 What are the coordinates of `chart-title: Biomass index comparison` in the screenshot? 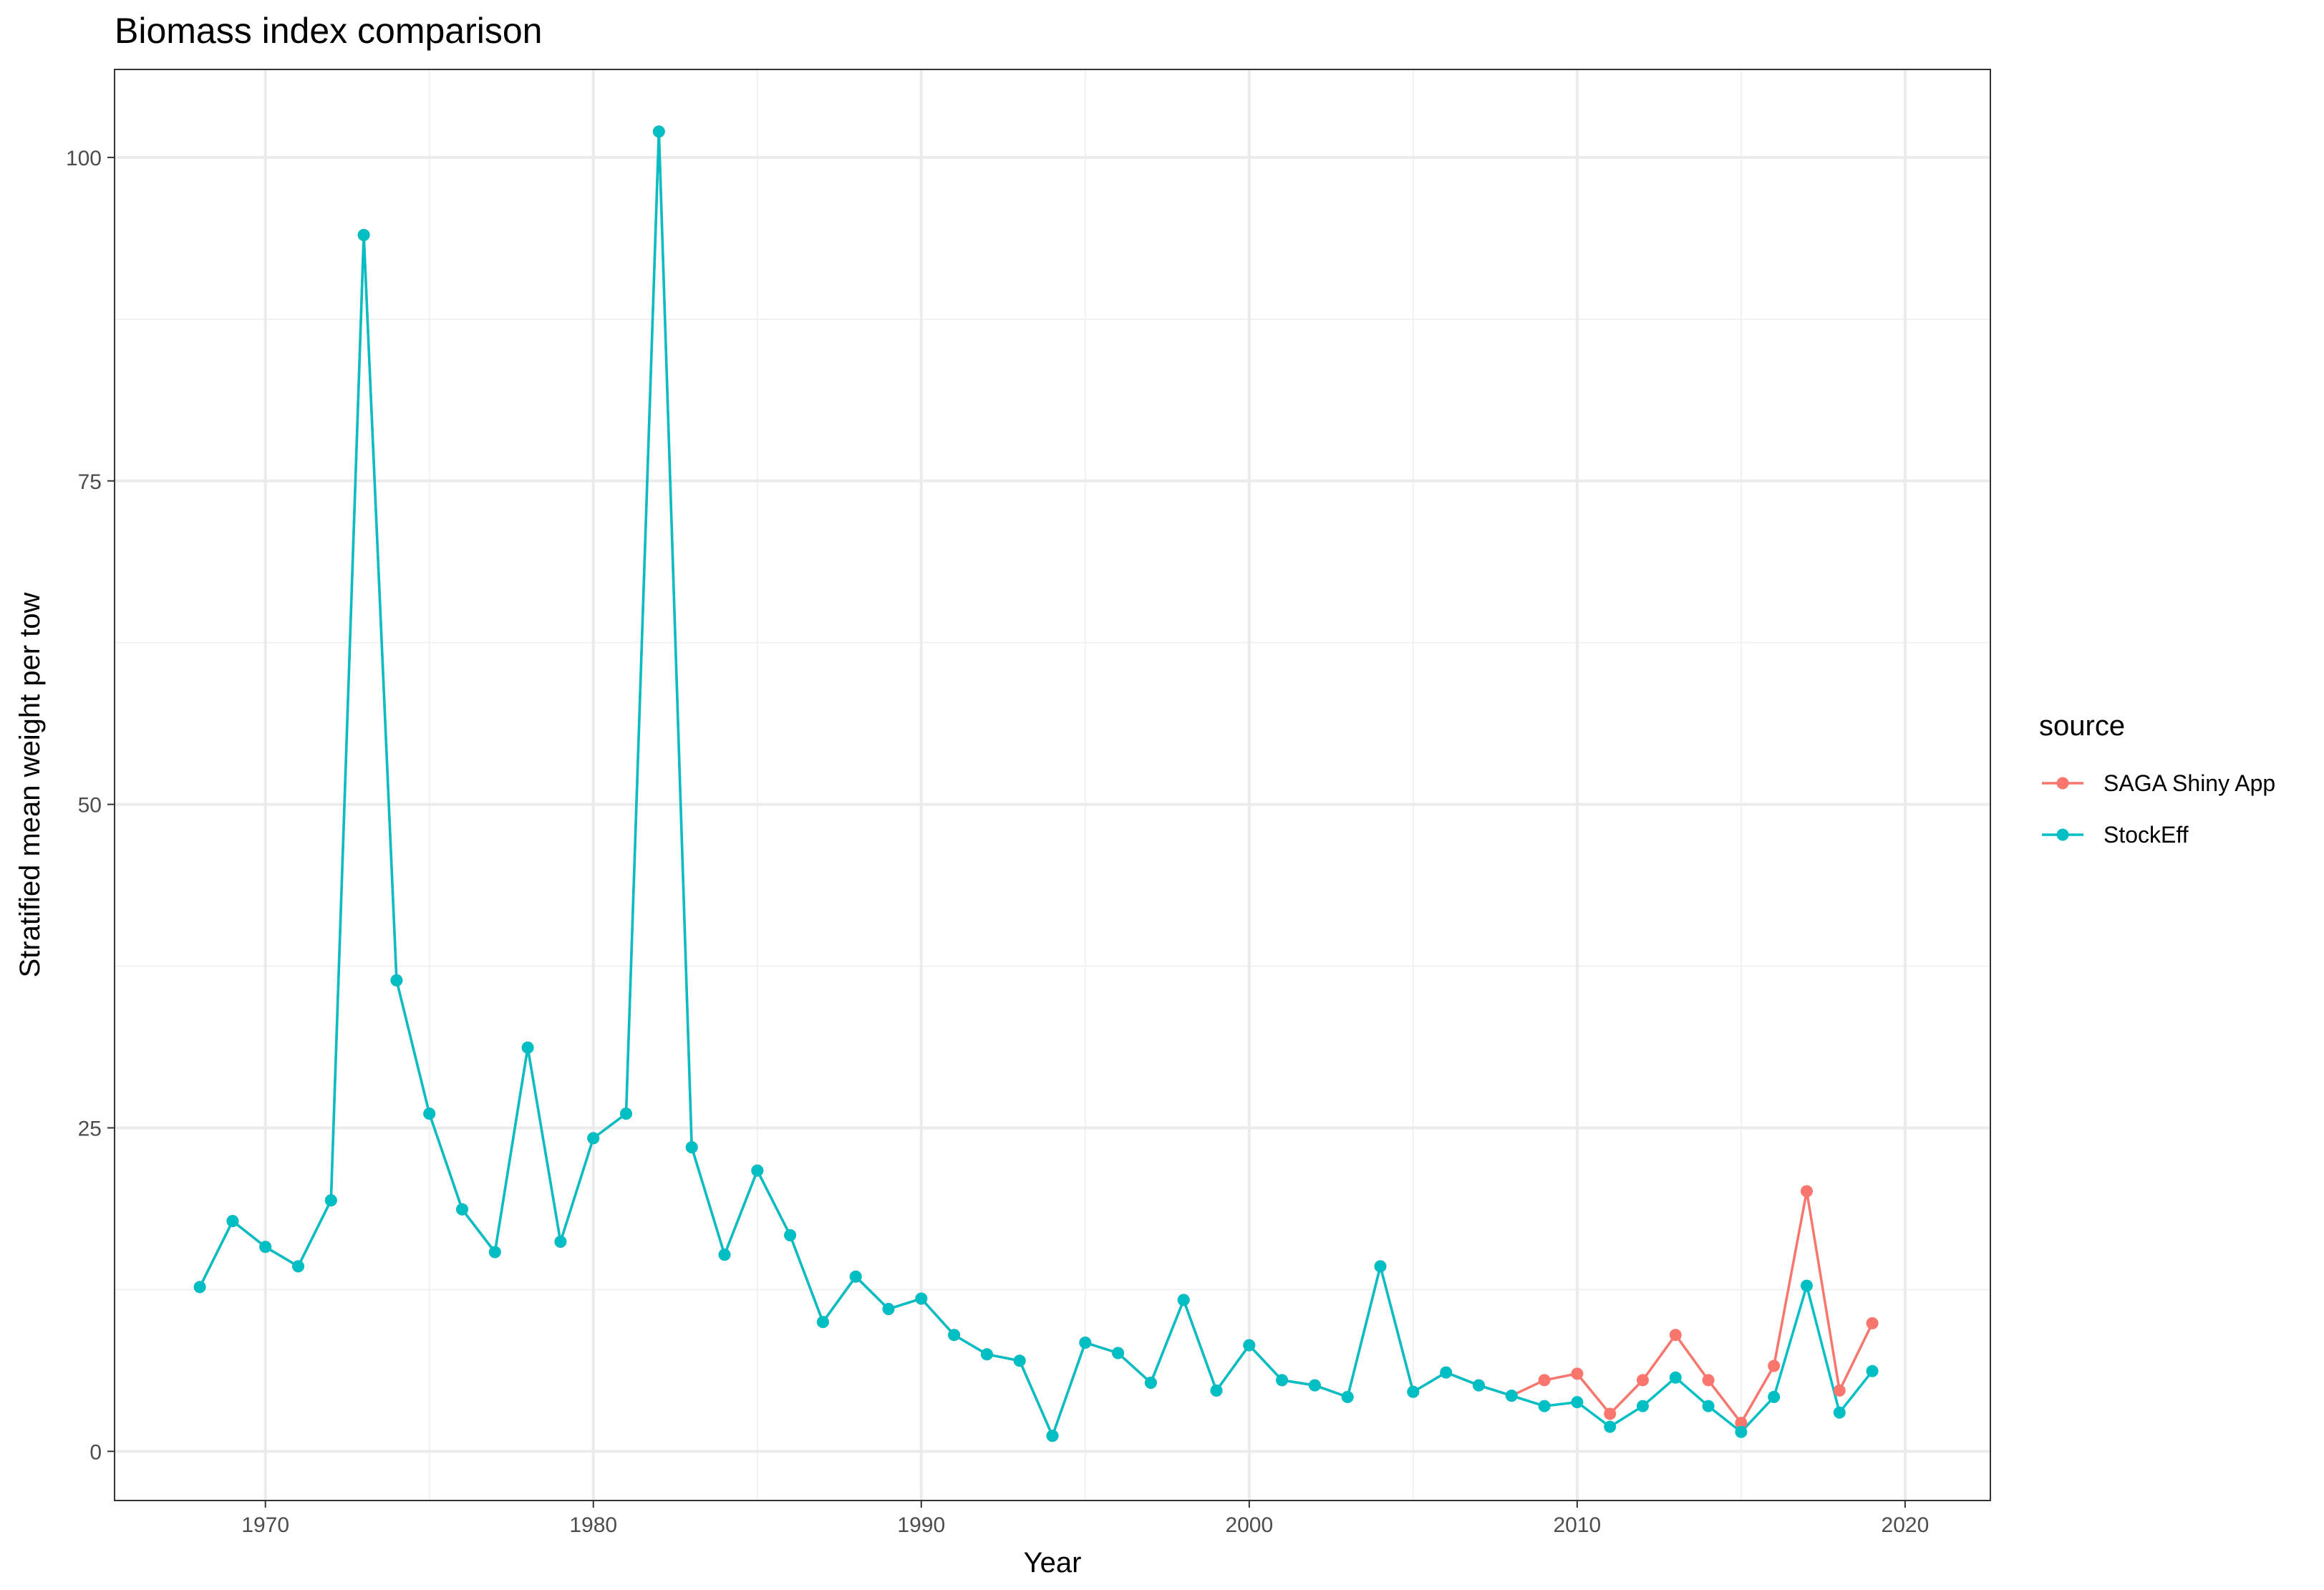 It's located at (329, 31).